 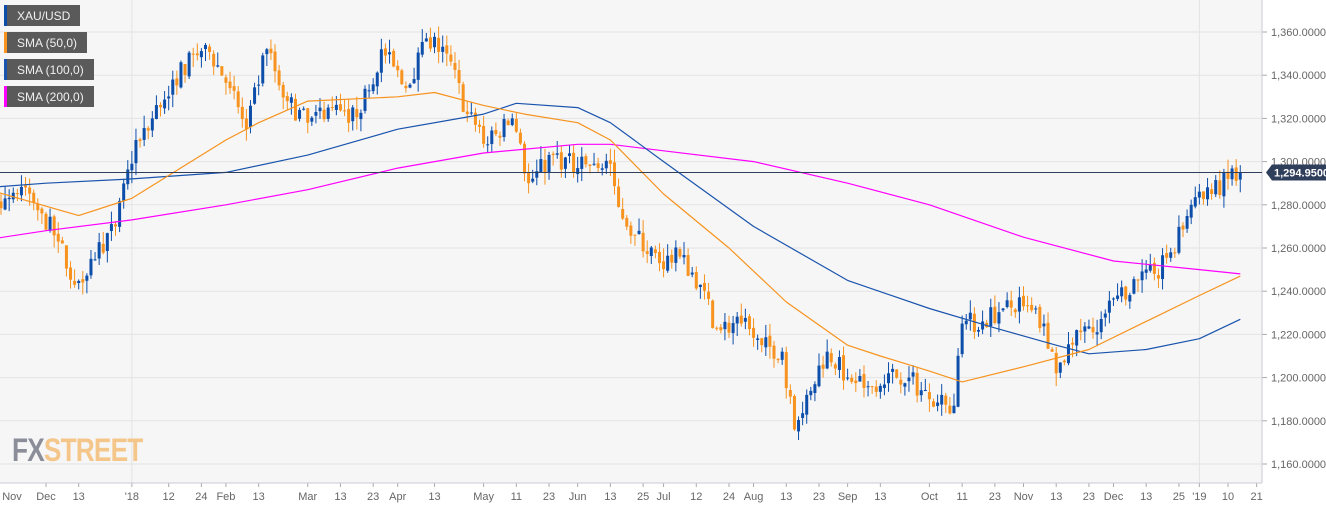 I want to click on legend-sma50: SMA (50,0), so click(x=46, y=42).